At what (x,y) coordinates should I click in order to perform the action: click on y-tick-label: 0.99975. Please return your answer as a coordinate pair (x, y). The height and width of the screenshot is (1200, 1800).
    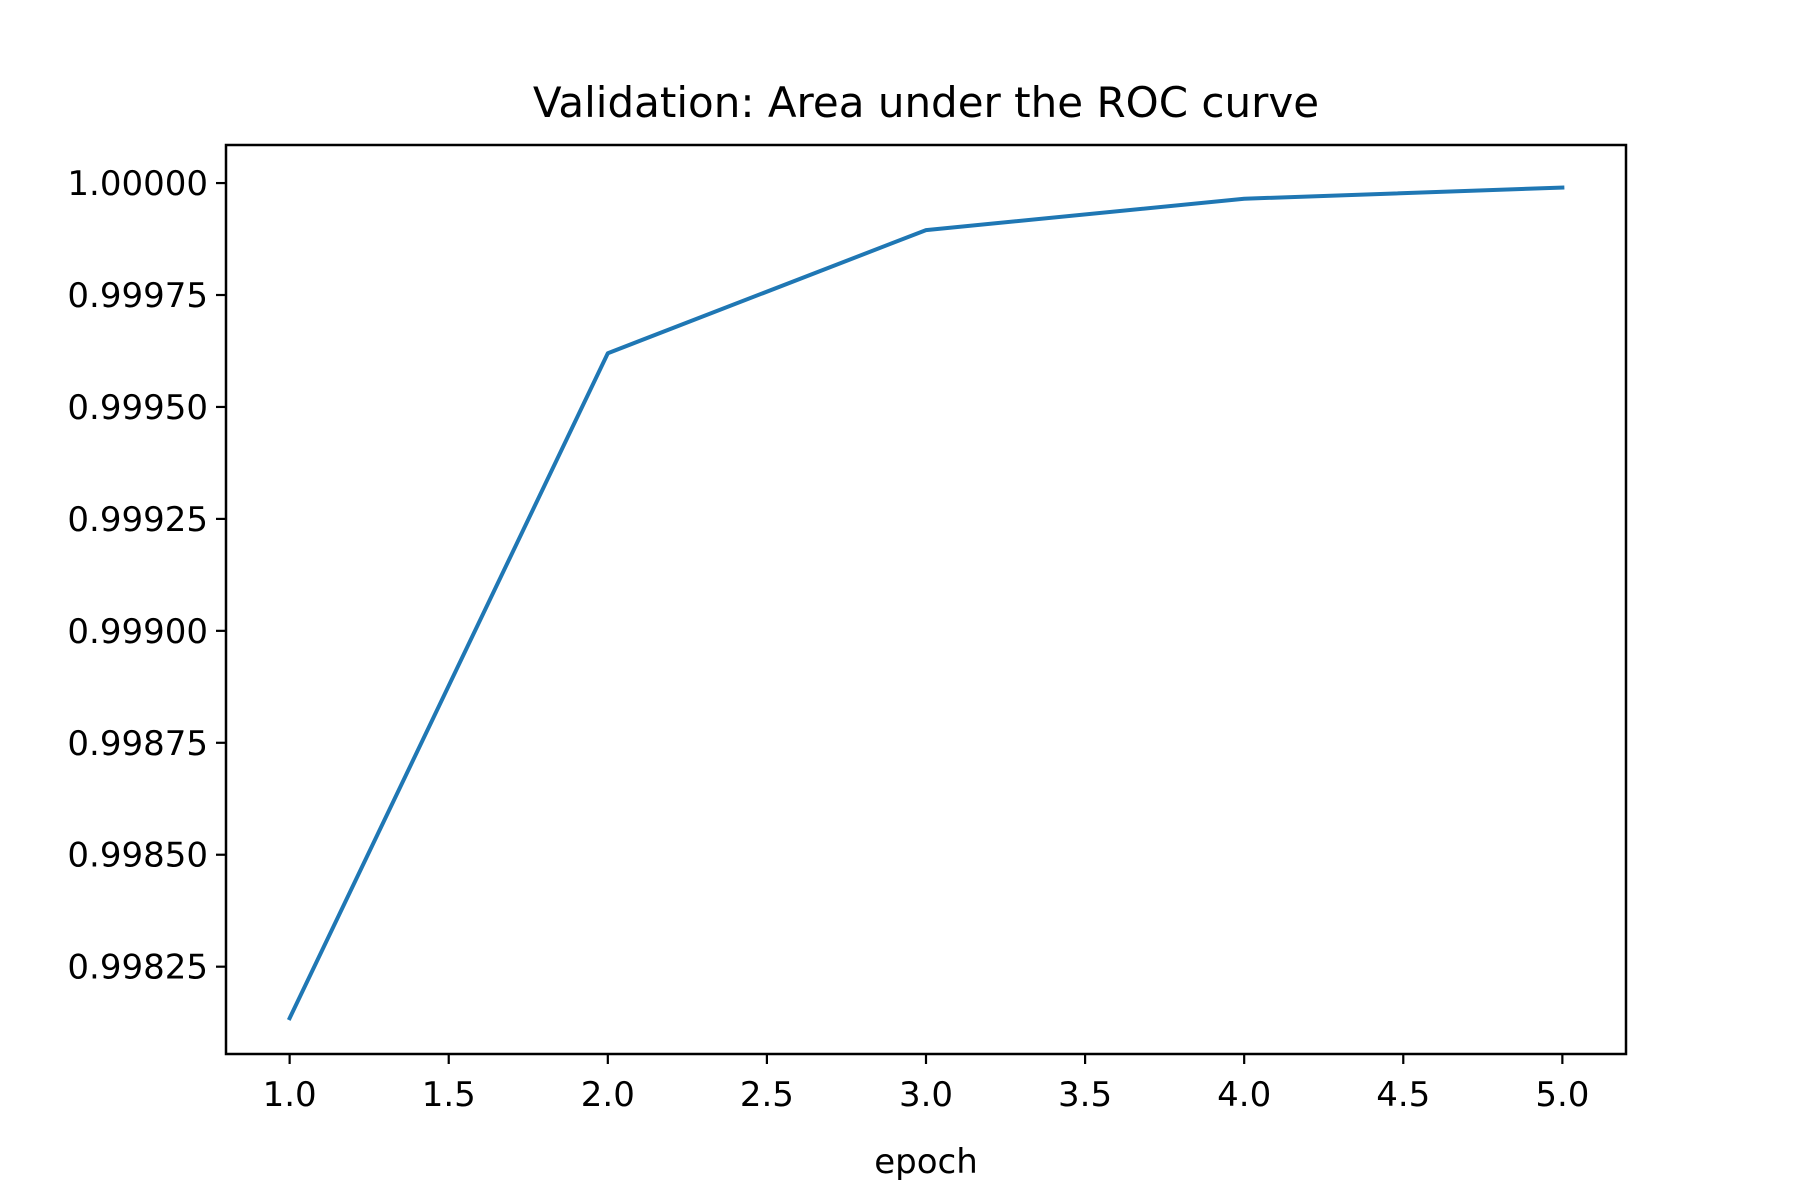
    Looking at the image, I should click on (137, 296).